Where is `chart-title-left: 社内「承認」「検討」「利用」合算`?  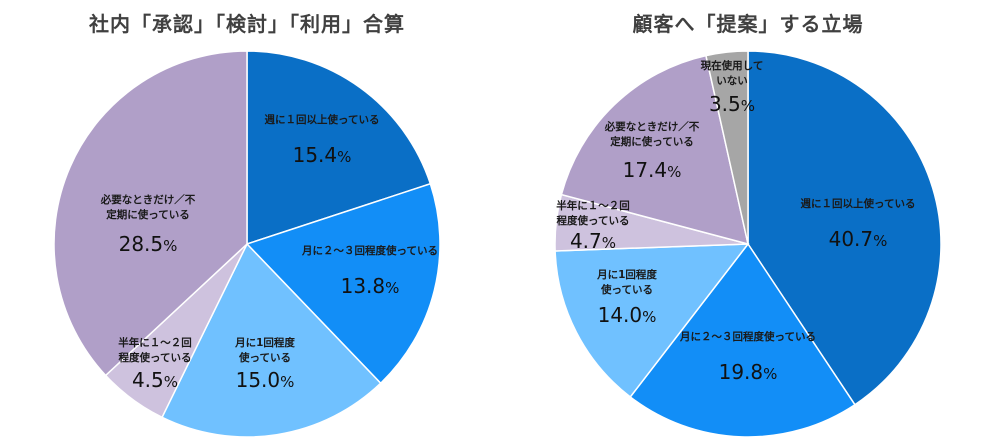 chart-title-left: 社内「承認」「検討」「利用」合算 is located at coordinates (247, 24).